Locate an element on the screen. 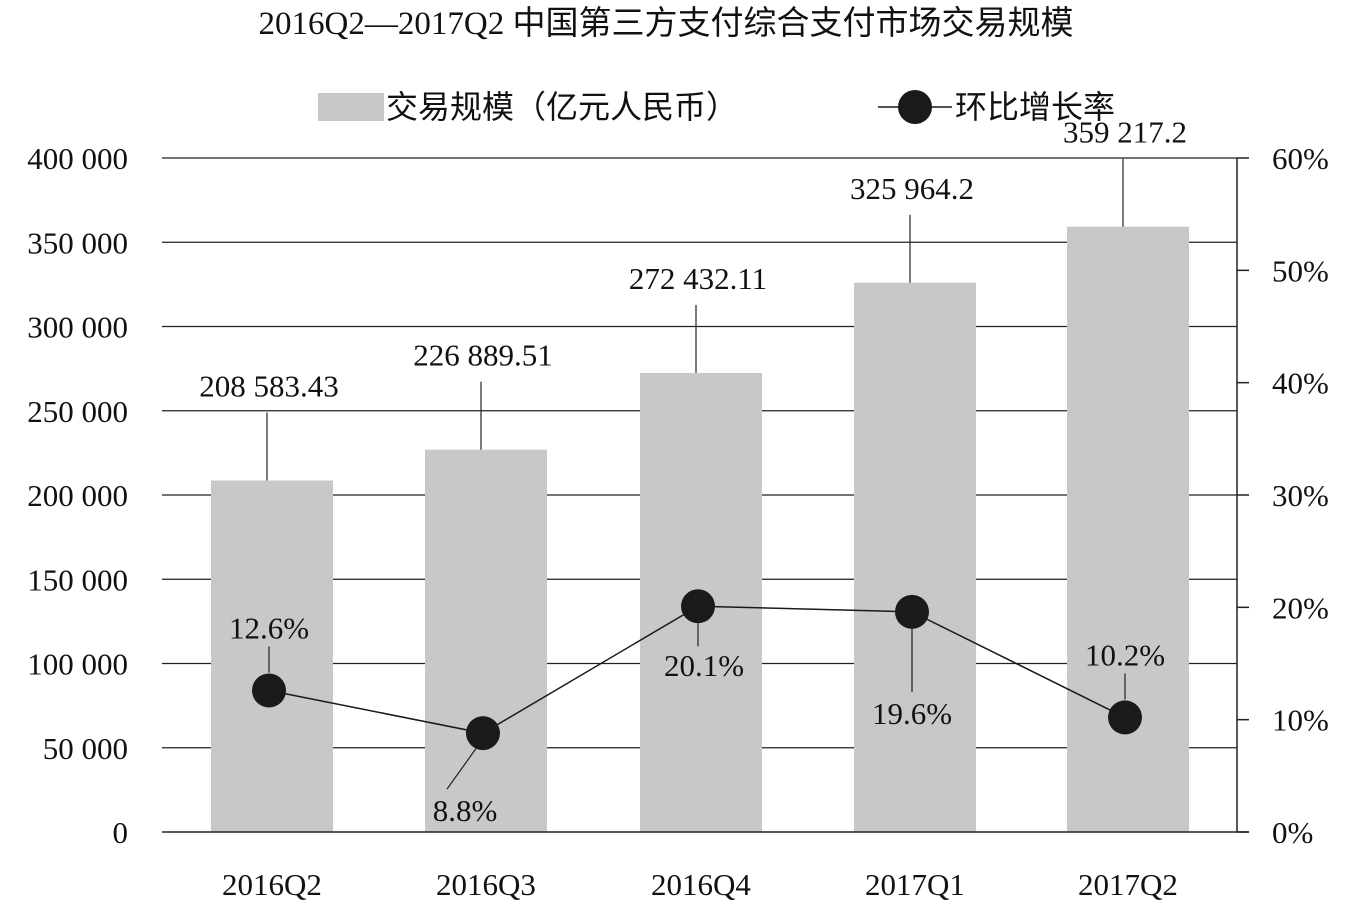 This screenshot has width=1346, height=910. left-tick-label: 150 000 is located at coordinates (77, 579).